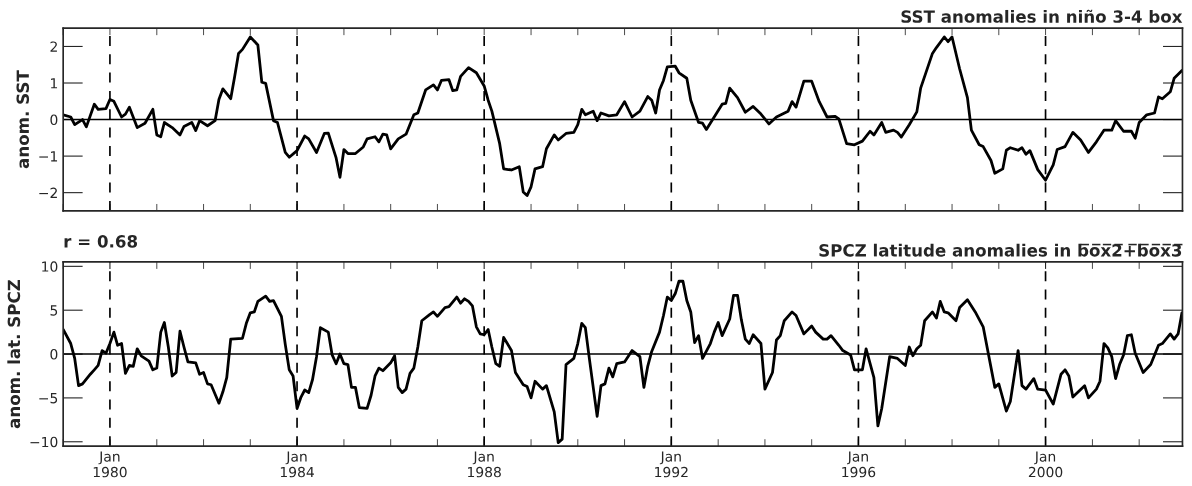 The height and width of the screenshot is (486, 1192). What do you see at coordinates (54, 310) in the screenshot?
I see `y-tick-label: 5` at bounding box center [54, 310].